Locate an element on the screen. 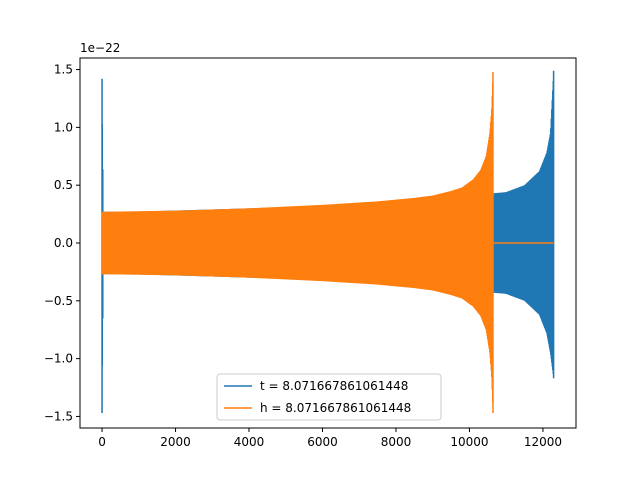 The height and width of the screenshot is (480, 640). y-tick-label: −1.5 is located at coordinates (58, 416).